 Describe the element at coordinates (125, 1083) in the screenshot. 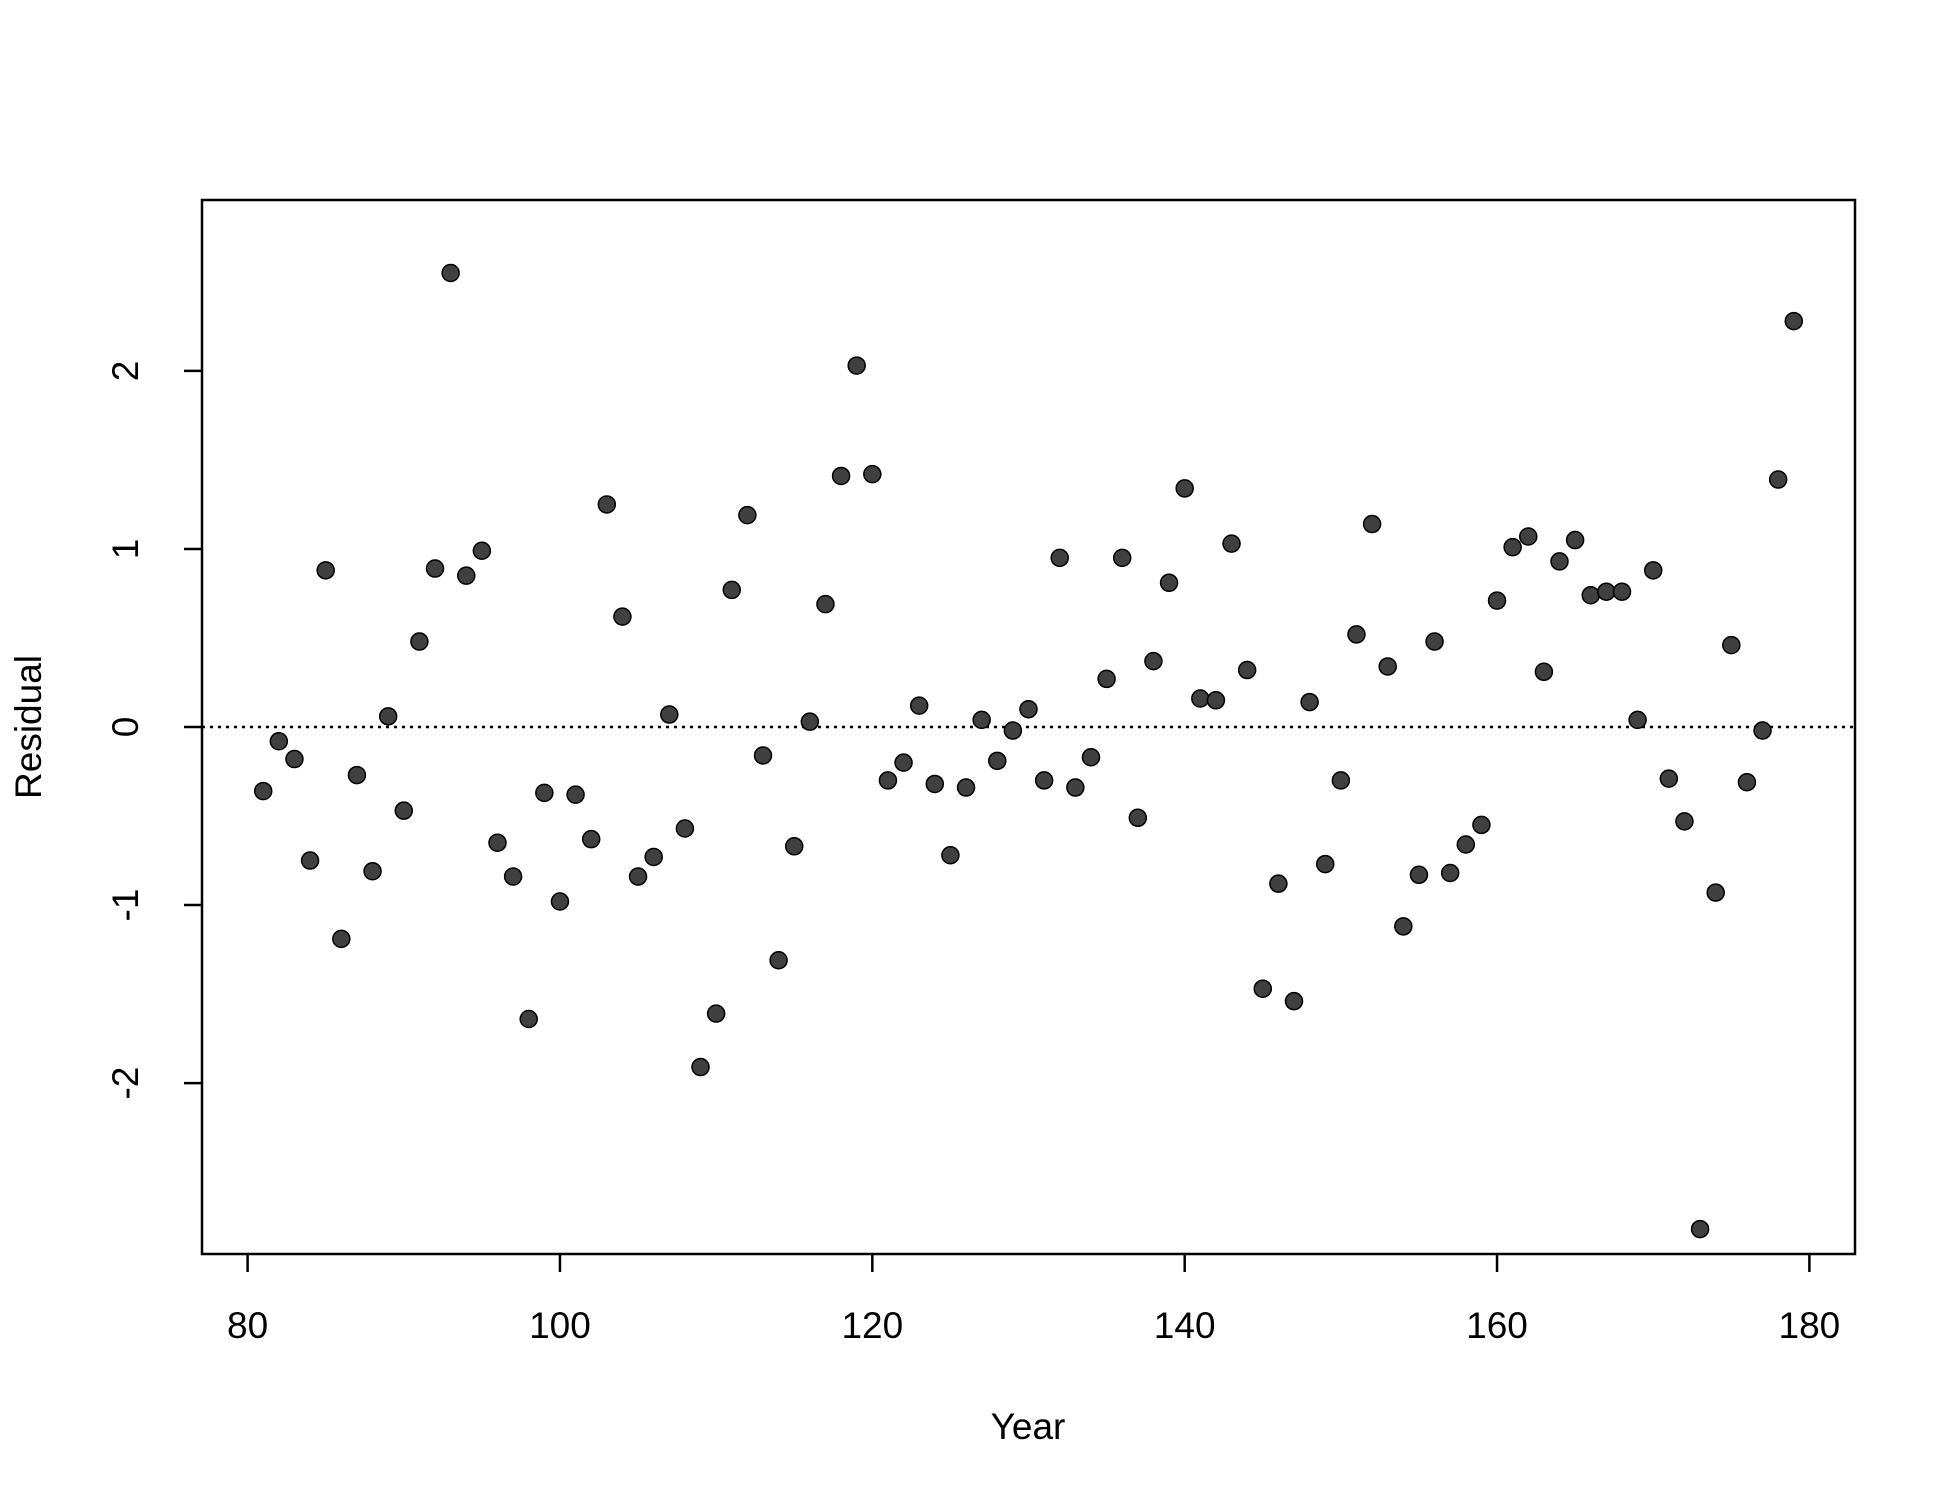

I see `y-tick-label: -2` at that location.